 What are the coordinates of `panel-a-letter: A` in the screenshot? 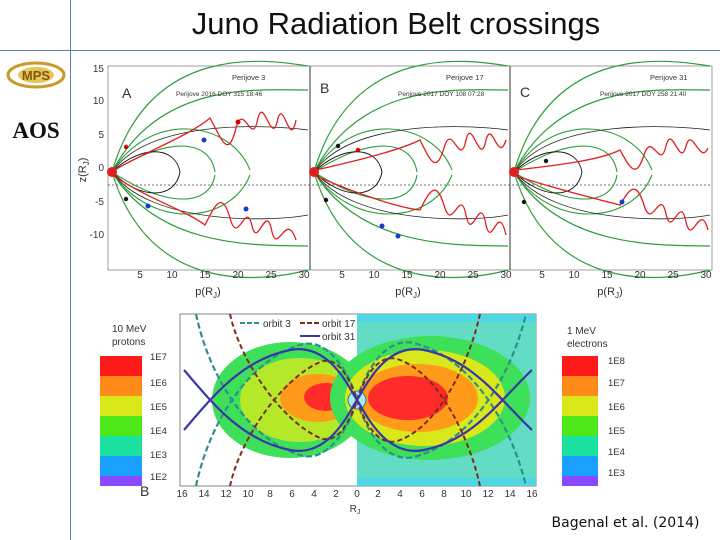 It's located at (127, 93).